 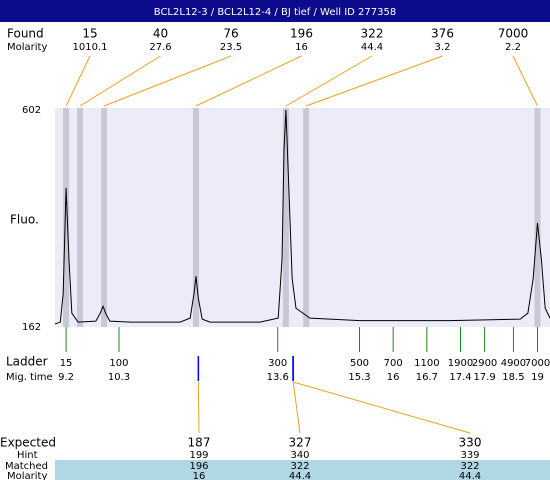 I want to click on ladder-size: 1100, so click(x=426, y=363).